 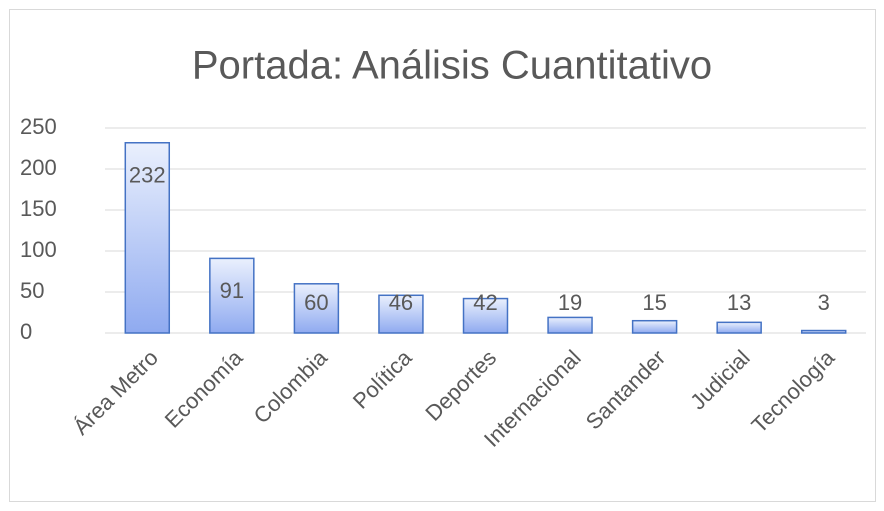 I want to click on data-label: 15, so click(x=654, y=302).